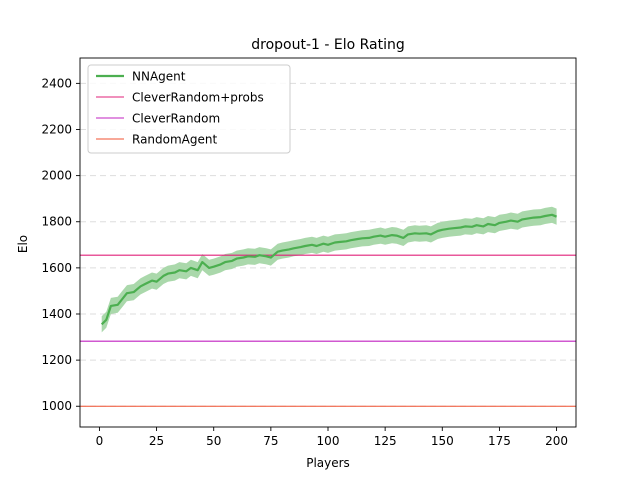 This screenshot has height=480, width=640. What do you see at coordinates (60, 244) in the screenshot?
I see `y-axis-ticks: 1000 1200 1400 1600 1800 2000 2200 2400` at bounding box center [60, 244].